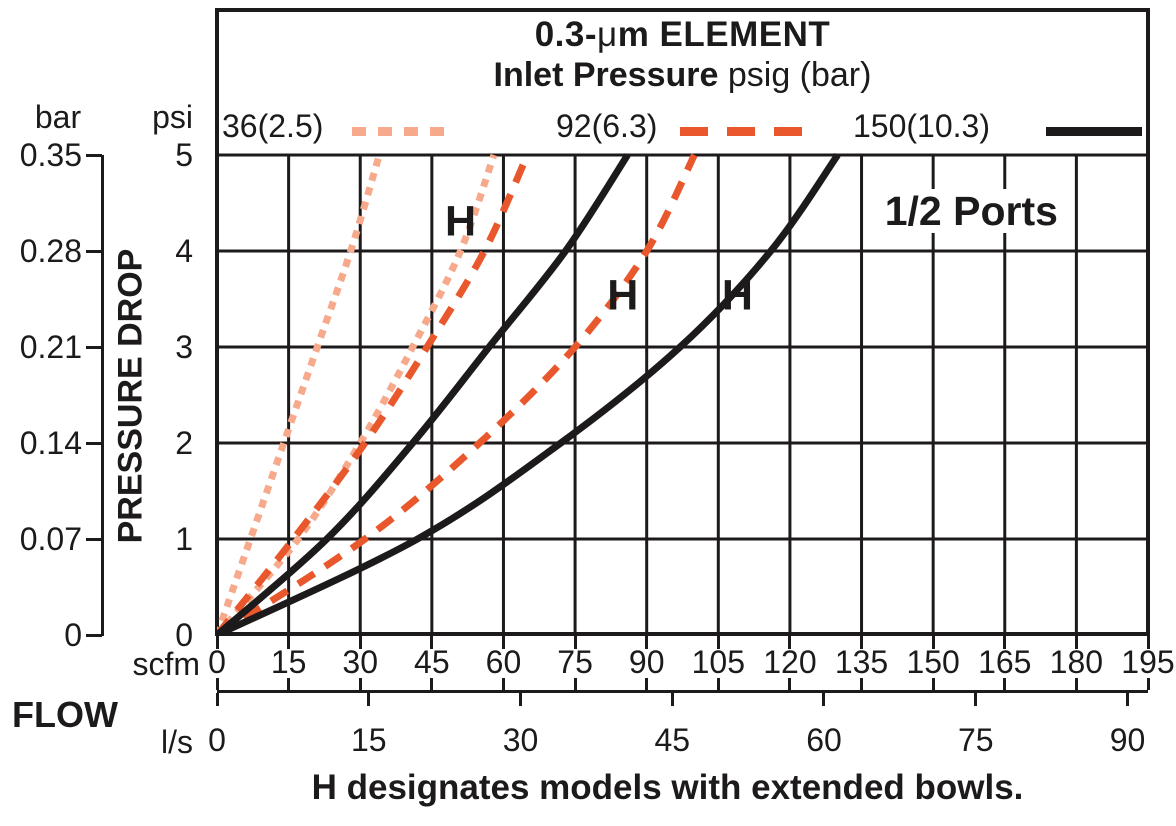 This screenshot has height=826, width=1176. I want to click on bar-axis-line, so click(102, 395).